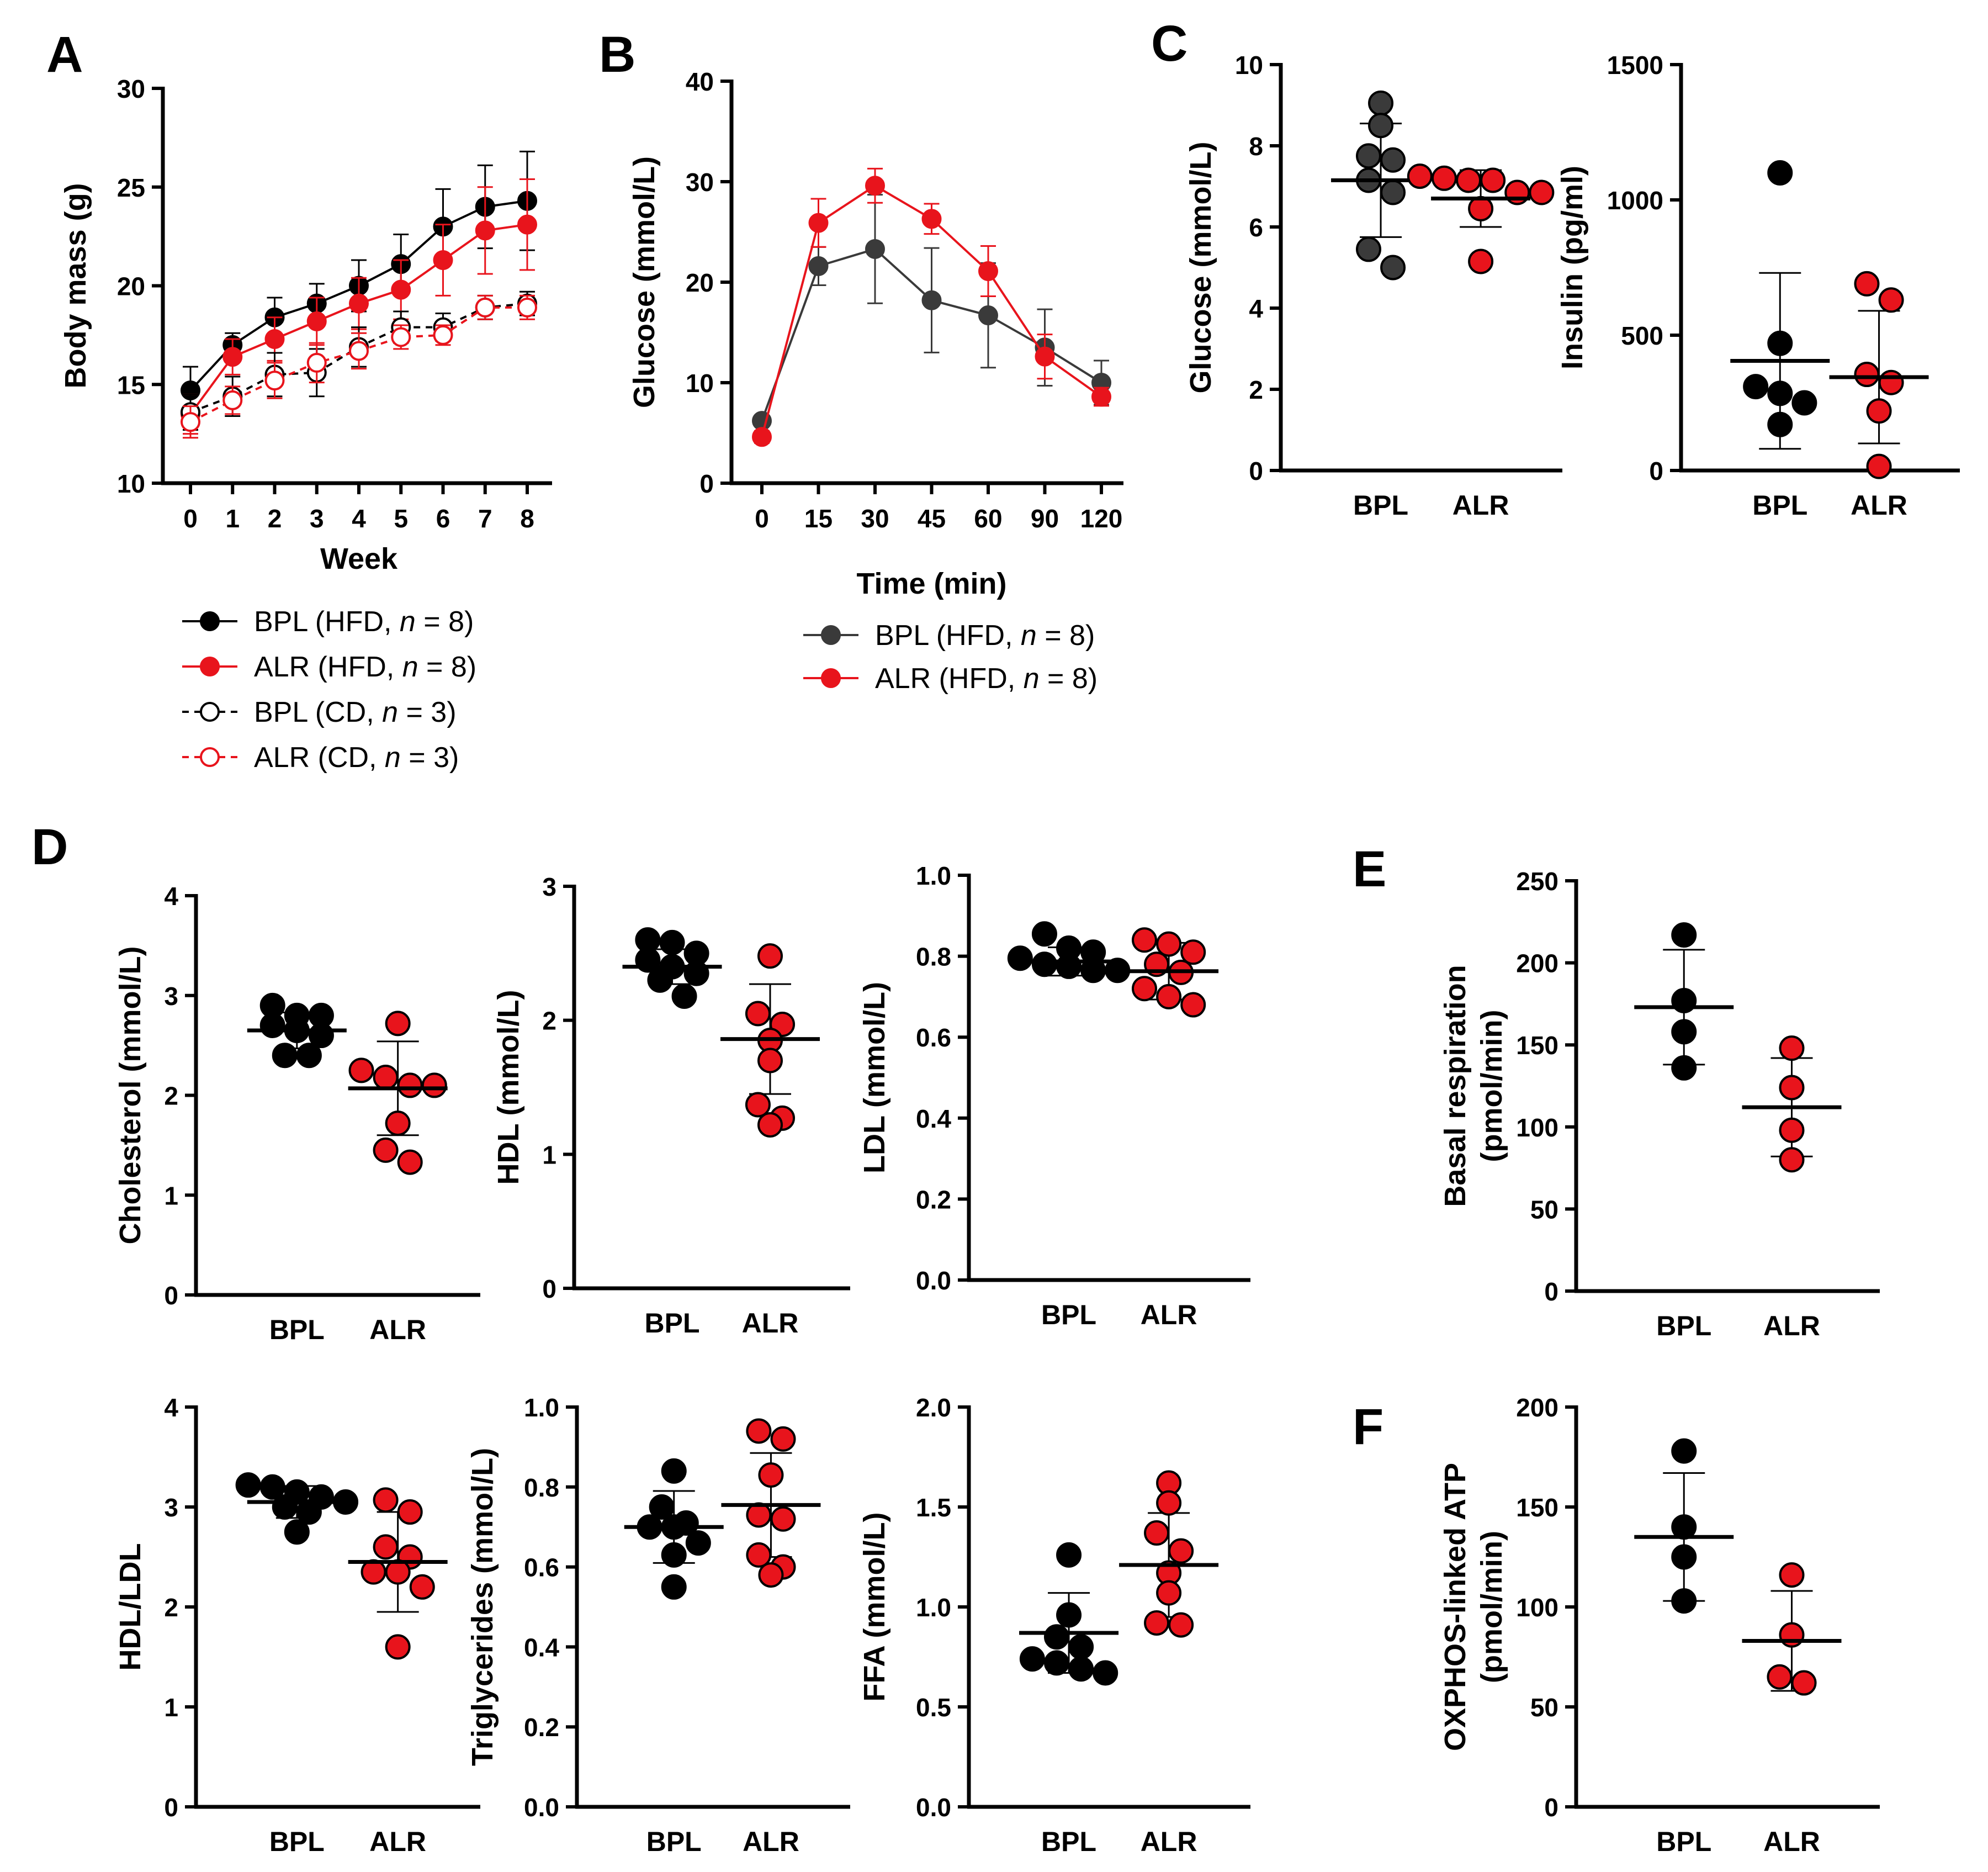 This screenshot has height=1872, width=1988. What do you see at coordinates (359, 366) in the screenshot?
I see `series-alr-cd` at bounding box center [359, 366].